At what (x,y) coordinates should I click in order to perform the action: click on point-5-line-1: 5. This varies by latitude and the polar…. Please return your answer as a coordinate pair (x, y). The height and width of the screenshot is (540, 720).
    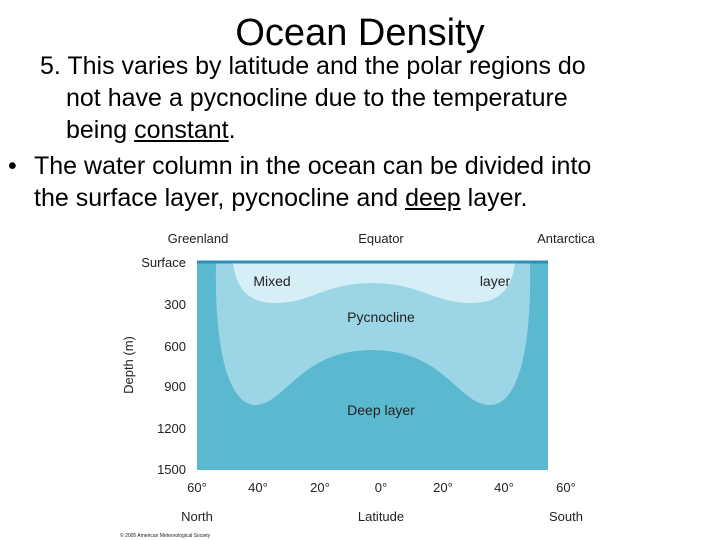
    Looking at the image, I should click on (313, 66).